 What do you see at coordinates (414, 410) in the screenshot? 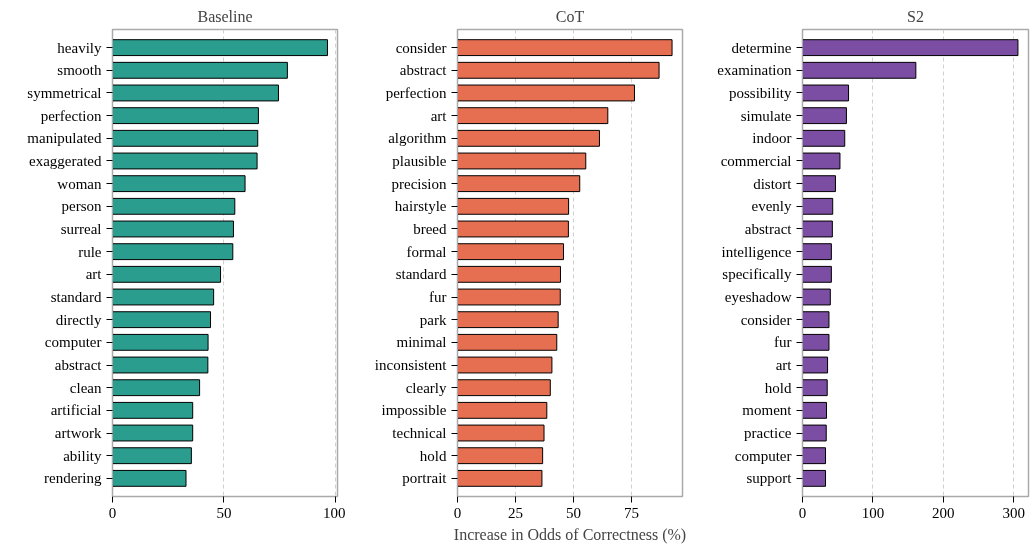
I see `y-tick-label: impossible` at bounding box center [414, 410].